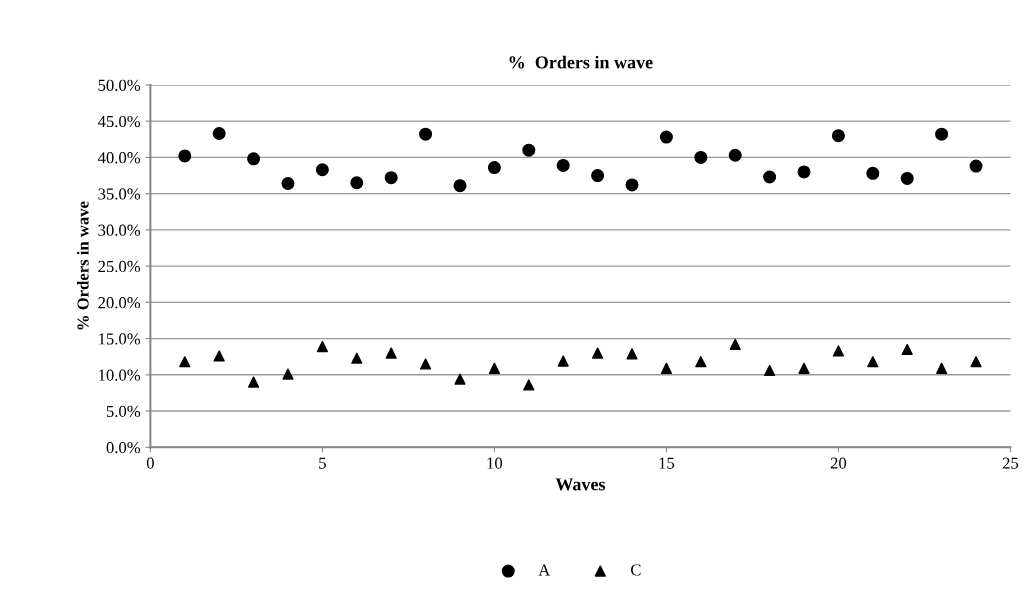 The height and width of the screenshot is (594, 1030). Describe the element at coordinates (667, 463) in the screenshot. I see `x-tick-label: 15` at that location.